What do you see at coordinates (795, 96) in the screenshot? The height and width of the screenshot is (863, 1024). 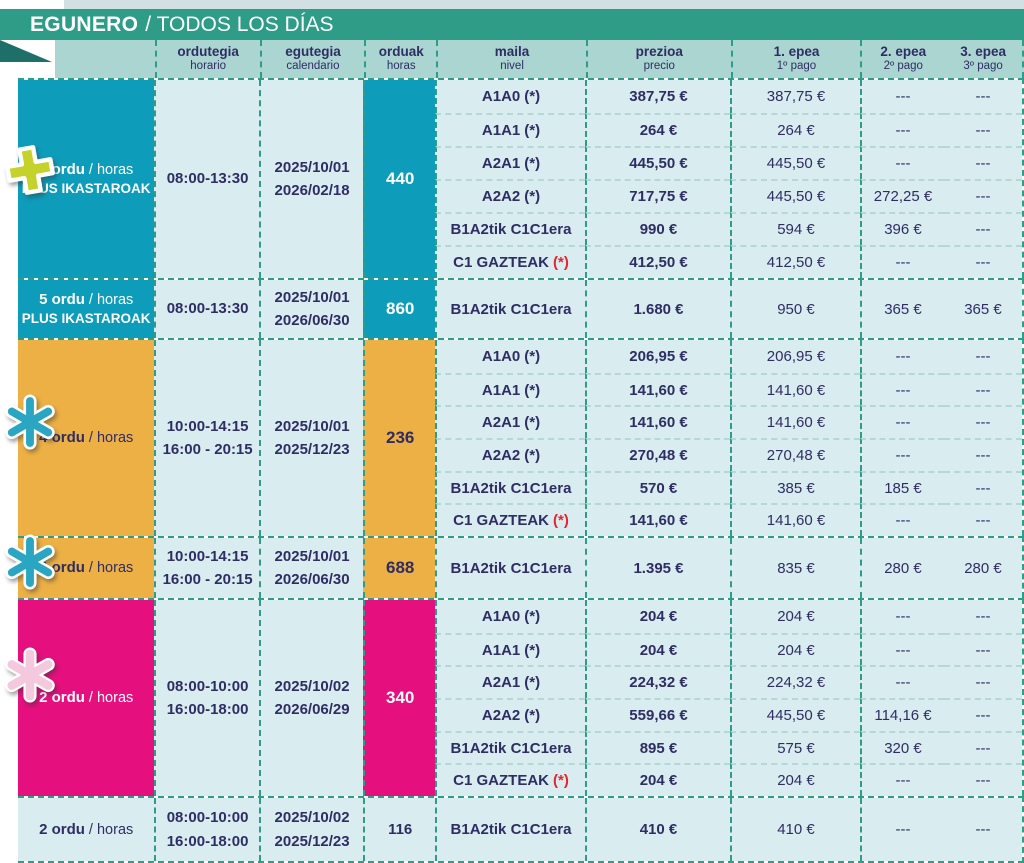 I see `pay1-cell: 387,75 €` at bounding box center [795, 96].